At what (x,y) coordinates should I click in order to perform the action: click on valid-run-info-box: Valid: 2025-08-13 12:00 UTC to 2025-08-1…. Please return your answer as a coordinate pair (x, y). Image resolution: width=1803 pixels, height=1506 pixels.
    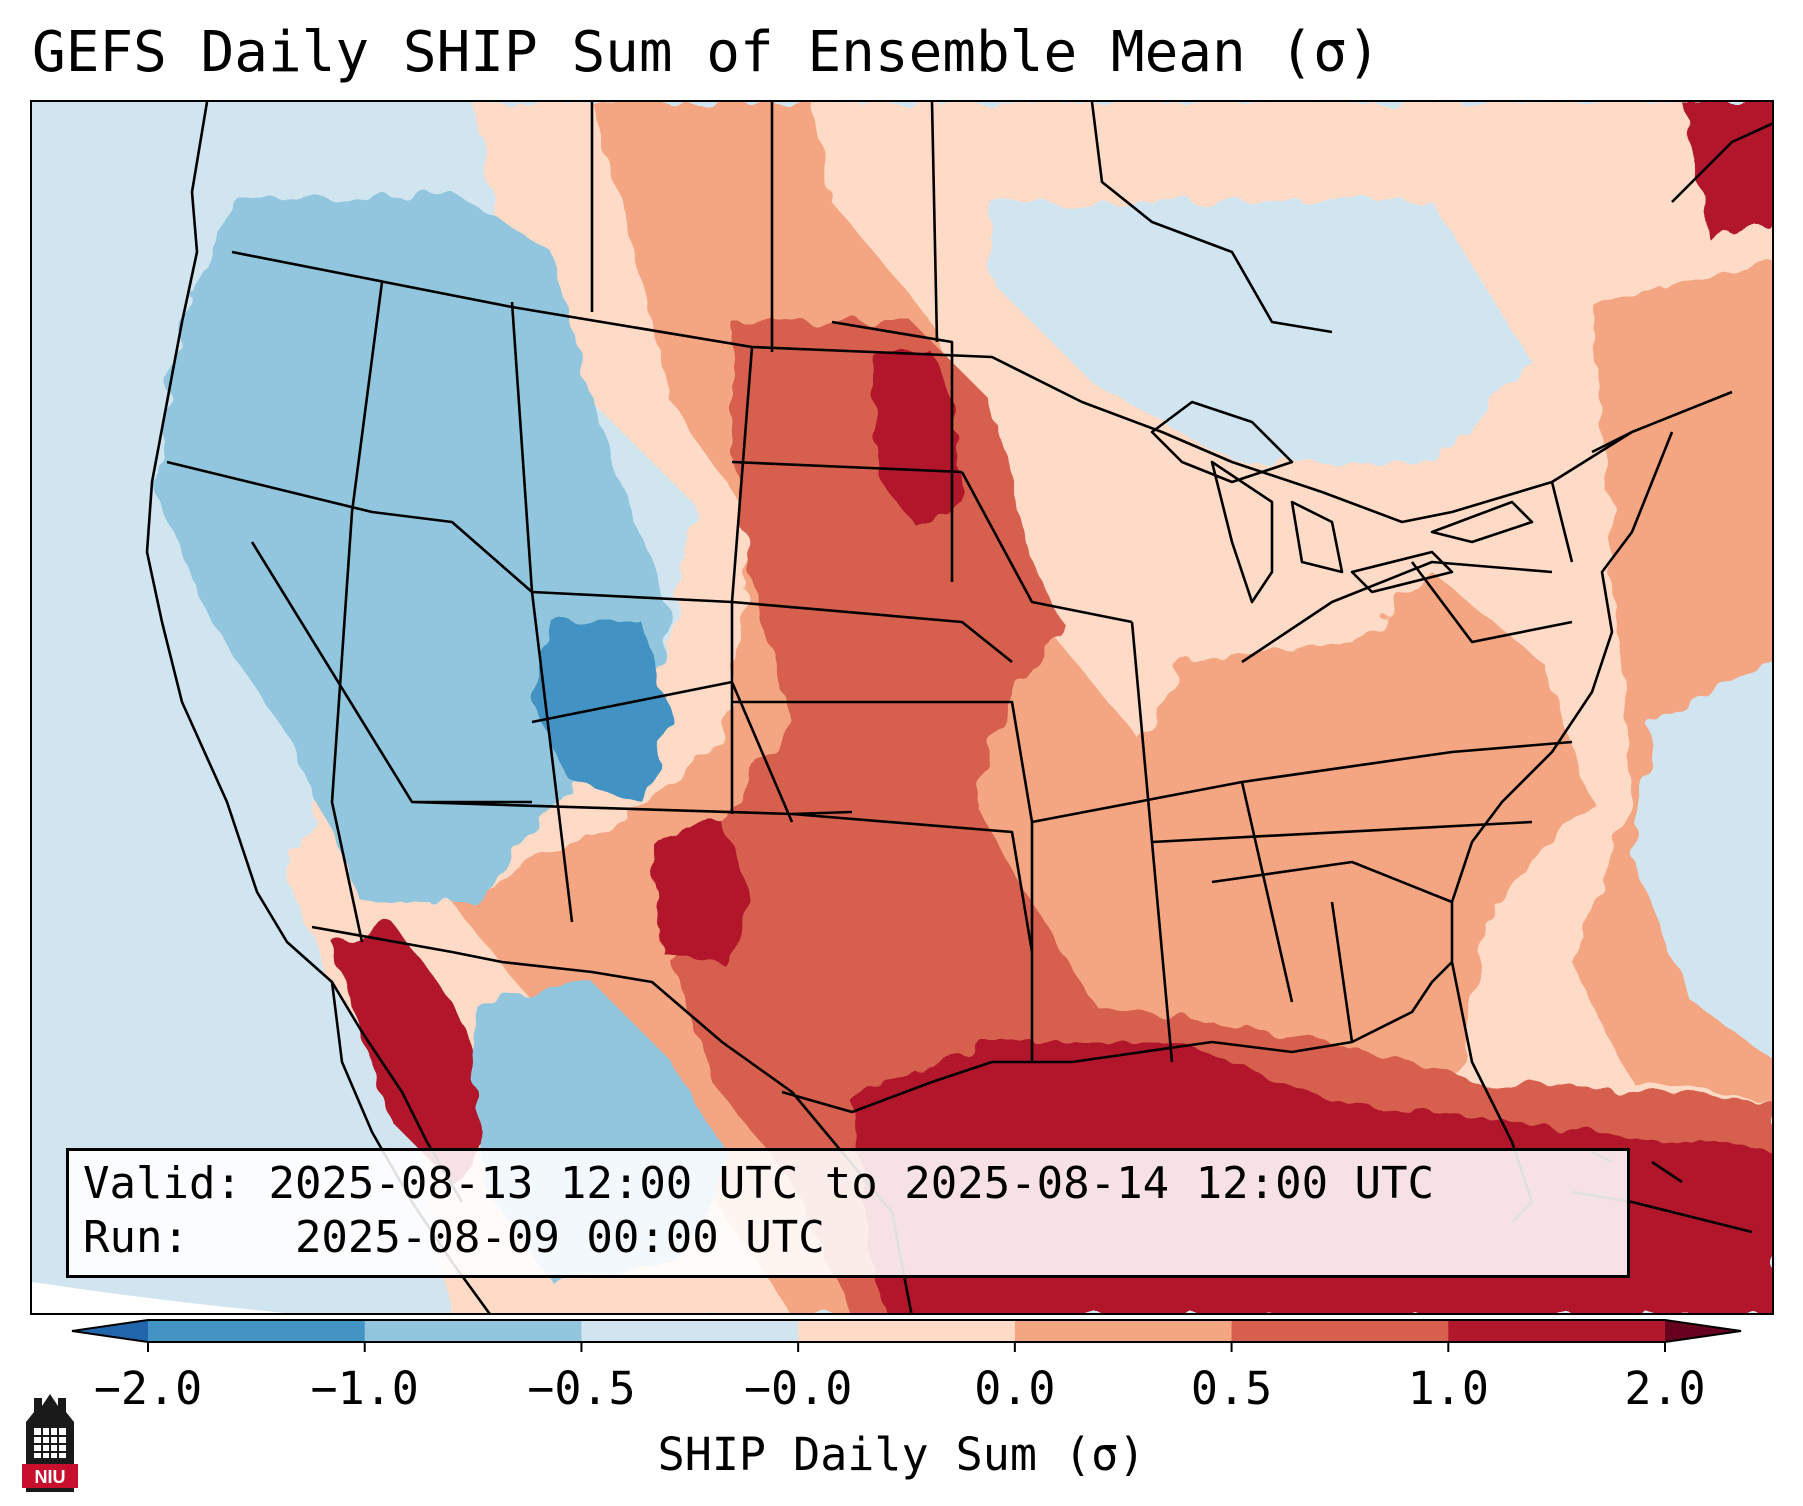
    Looking at the image, I should click on (848, 1213).